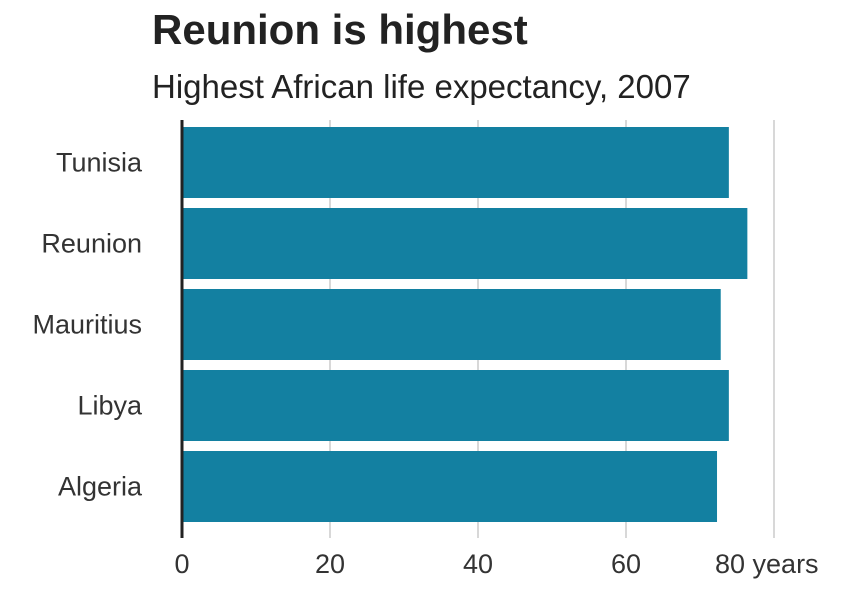  I want to click on bar-libya, so click(455, 405).